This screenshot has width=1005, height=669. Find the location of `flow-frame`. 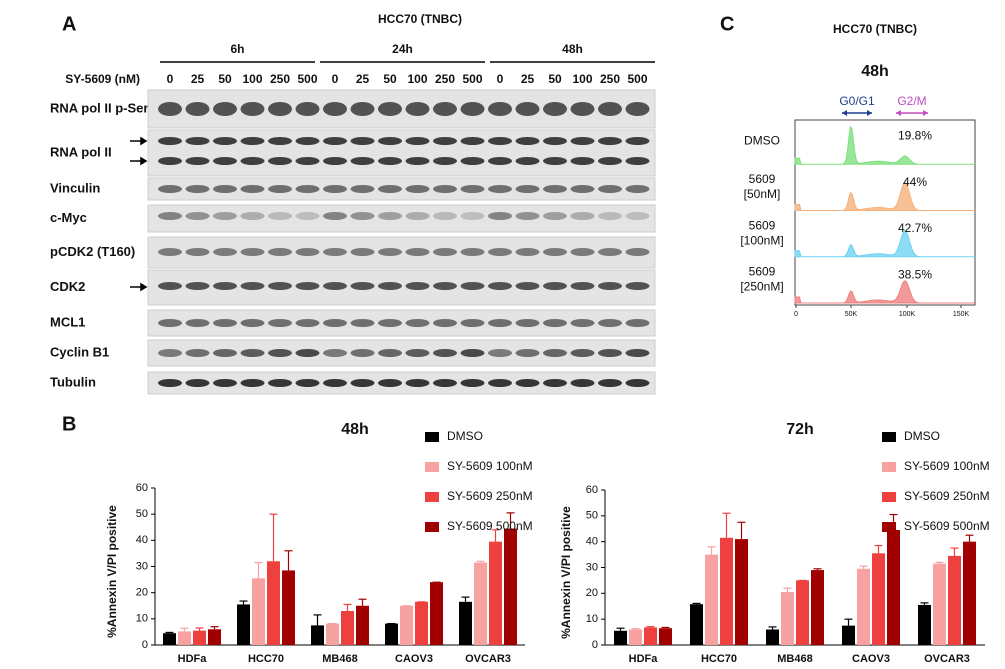

flow-frame is located at coordinates (885, 212).